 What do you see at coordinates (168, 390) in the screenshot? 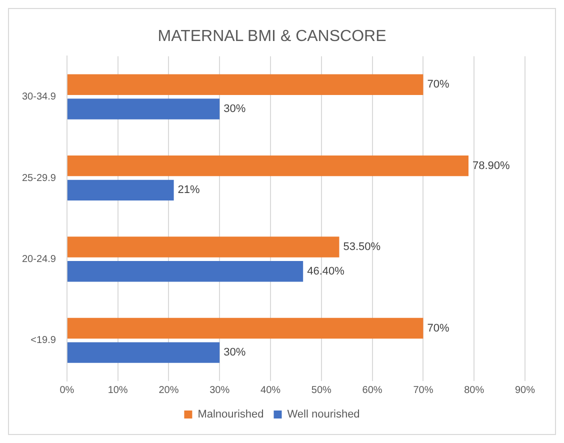
I see `x-tick-label: 20%` at bounding box center [168, 390].